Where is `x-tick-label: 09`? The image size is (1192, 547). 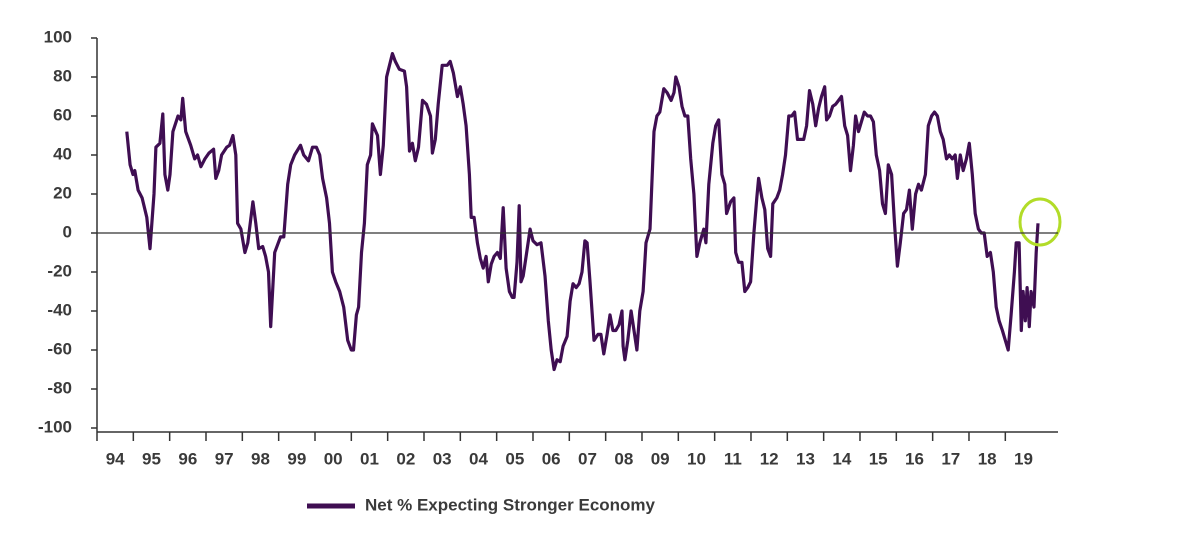
x-tick-label: 09 is located at coordinates (660, 458).